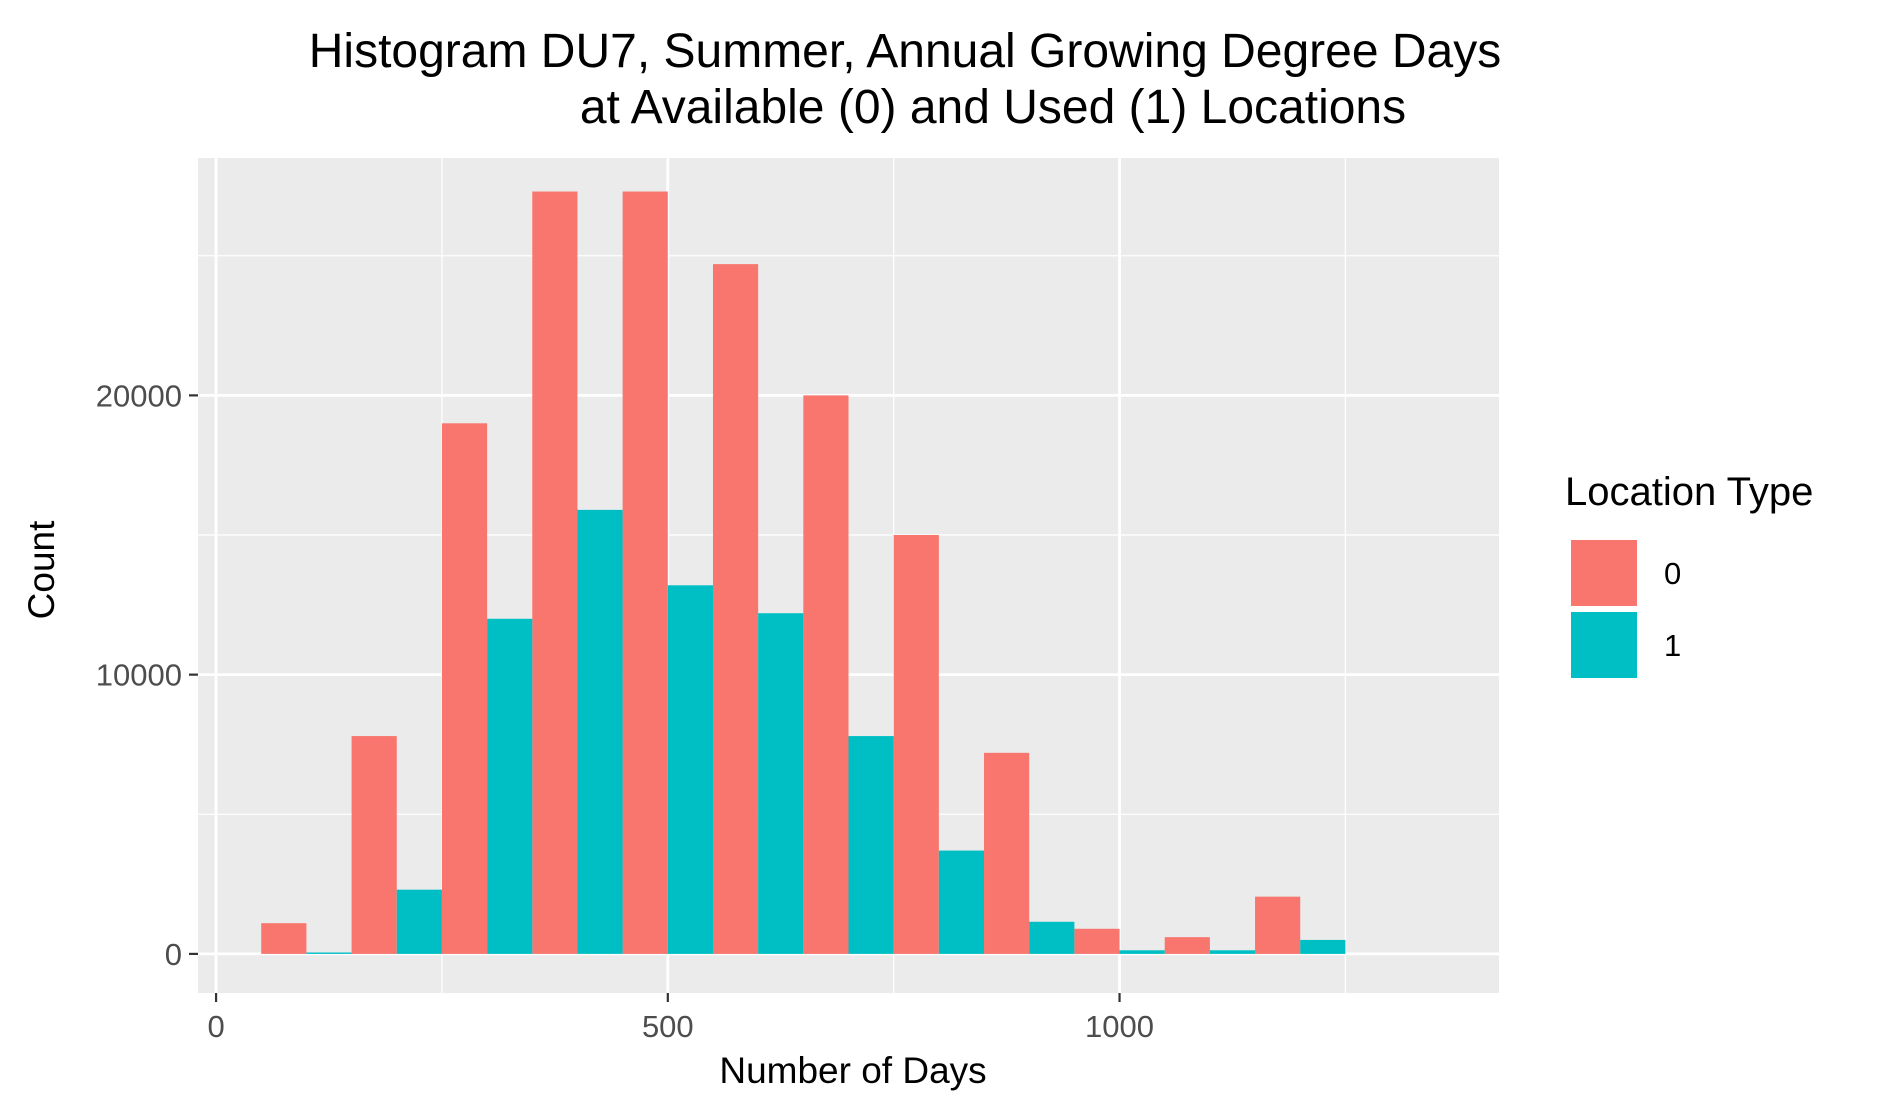  Describe the element at coordinates (668, 1026) in the screenshot. I see `x-tick-label: 500` at that location.